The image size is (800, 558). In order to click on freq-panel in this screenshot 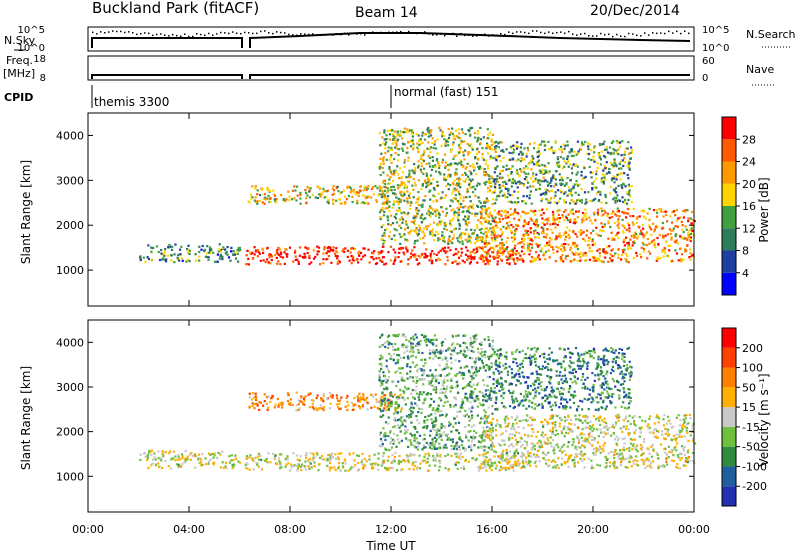, I will do `click(391, 68)`.